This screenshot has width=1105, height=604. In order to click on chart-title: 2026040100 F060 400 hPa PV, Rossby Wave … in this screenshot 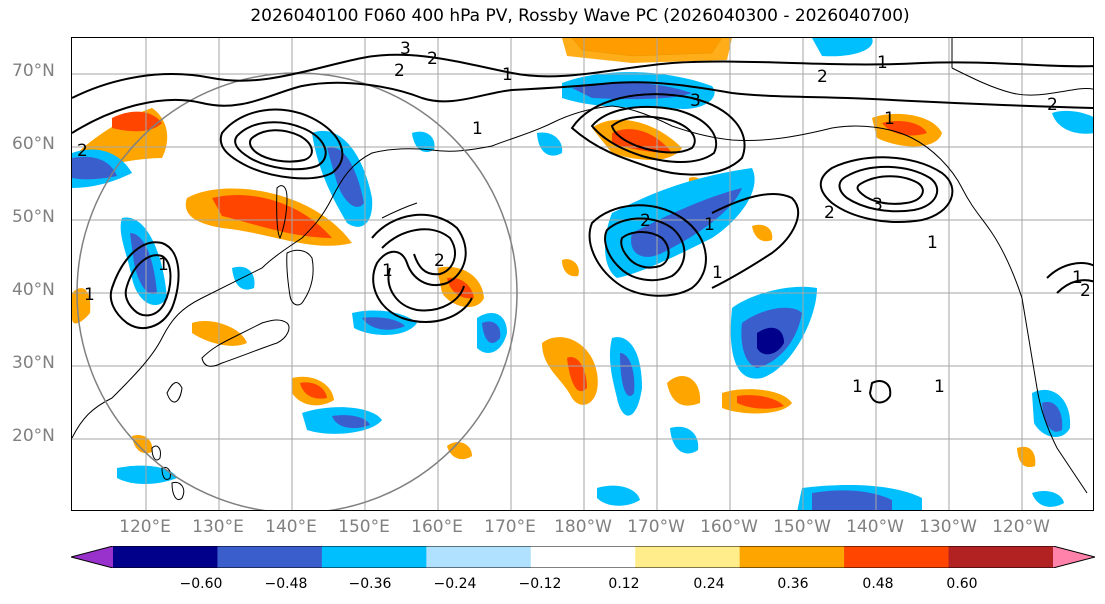, I will do `click(580, 16)`.